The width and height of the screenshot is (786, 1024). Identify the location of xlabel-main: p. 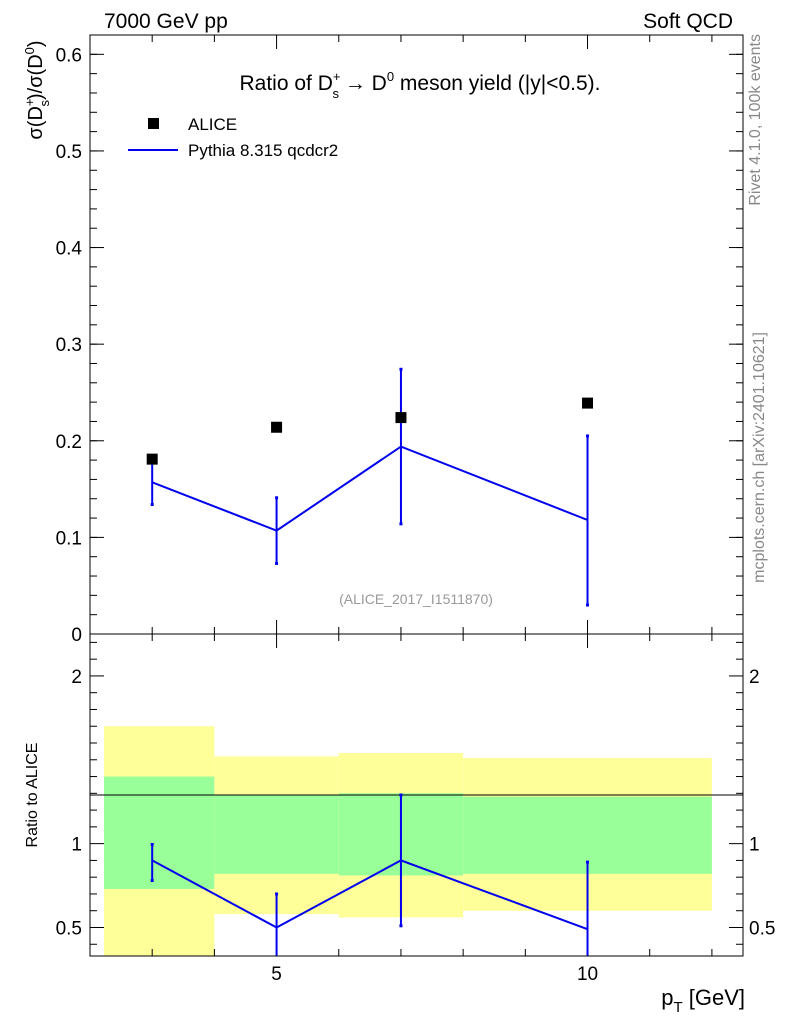
(667, 997).